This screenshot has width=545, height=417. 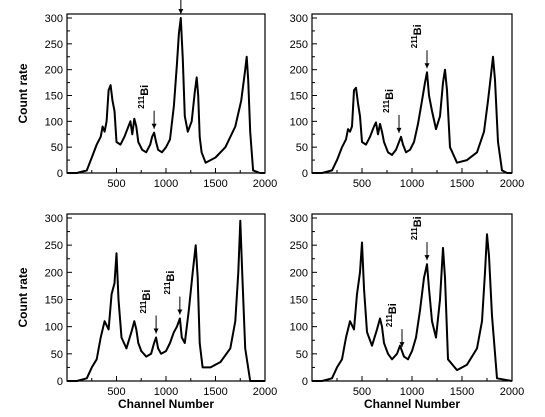 I want to click on plot-frame, so click(x=166, y=93).